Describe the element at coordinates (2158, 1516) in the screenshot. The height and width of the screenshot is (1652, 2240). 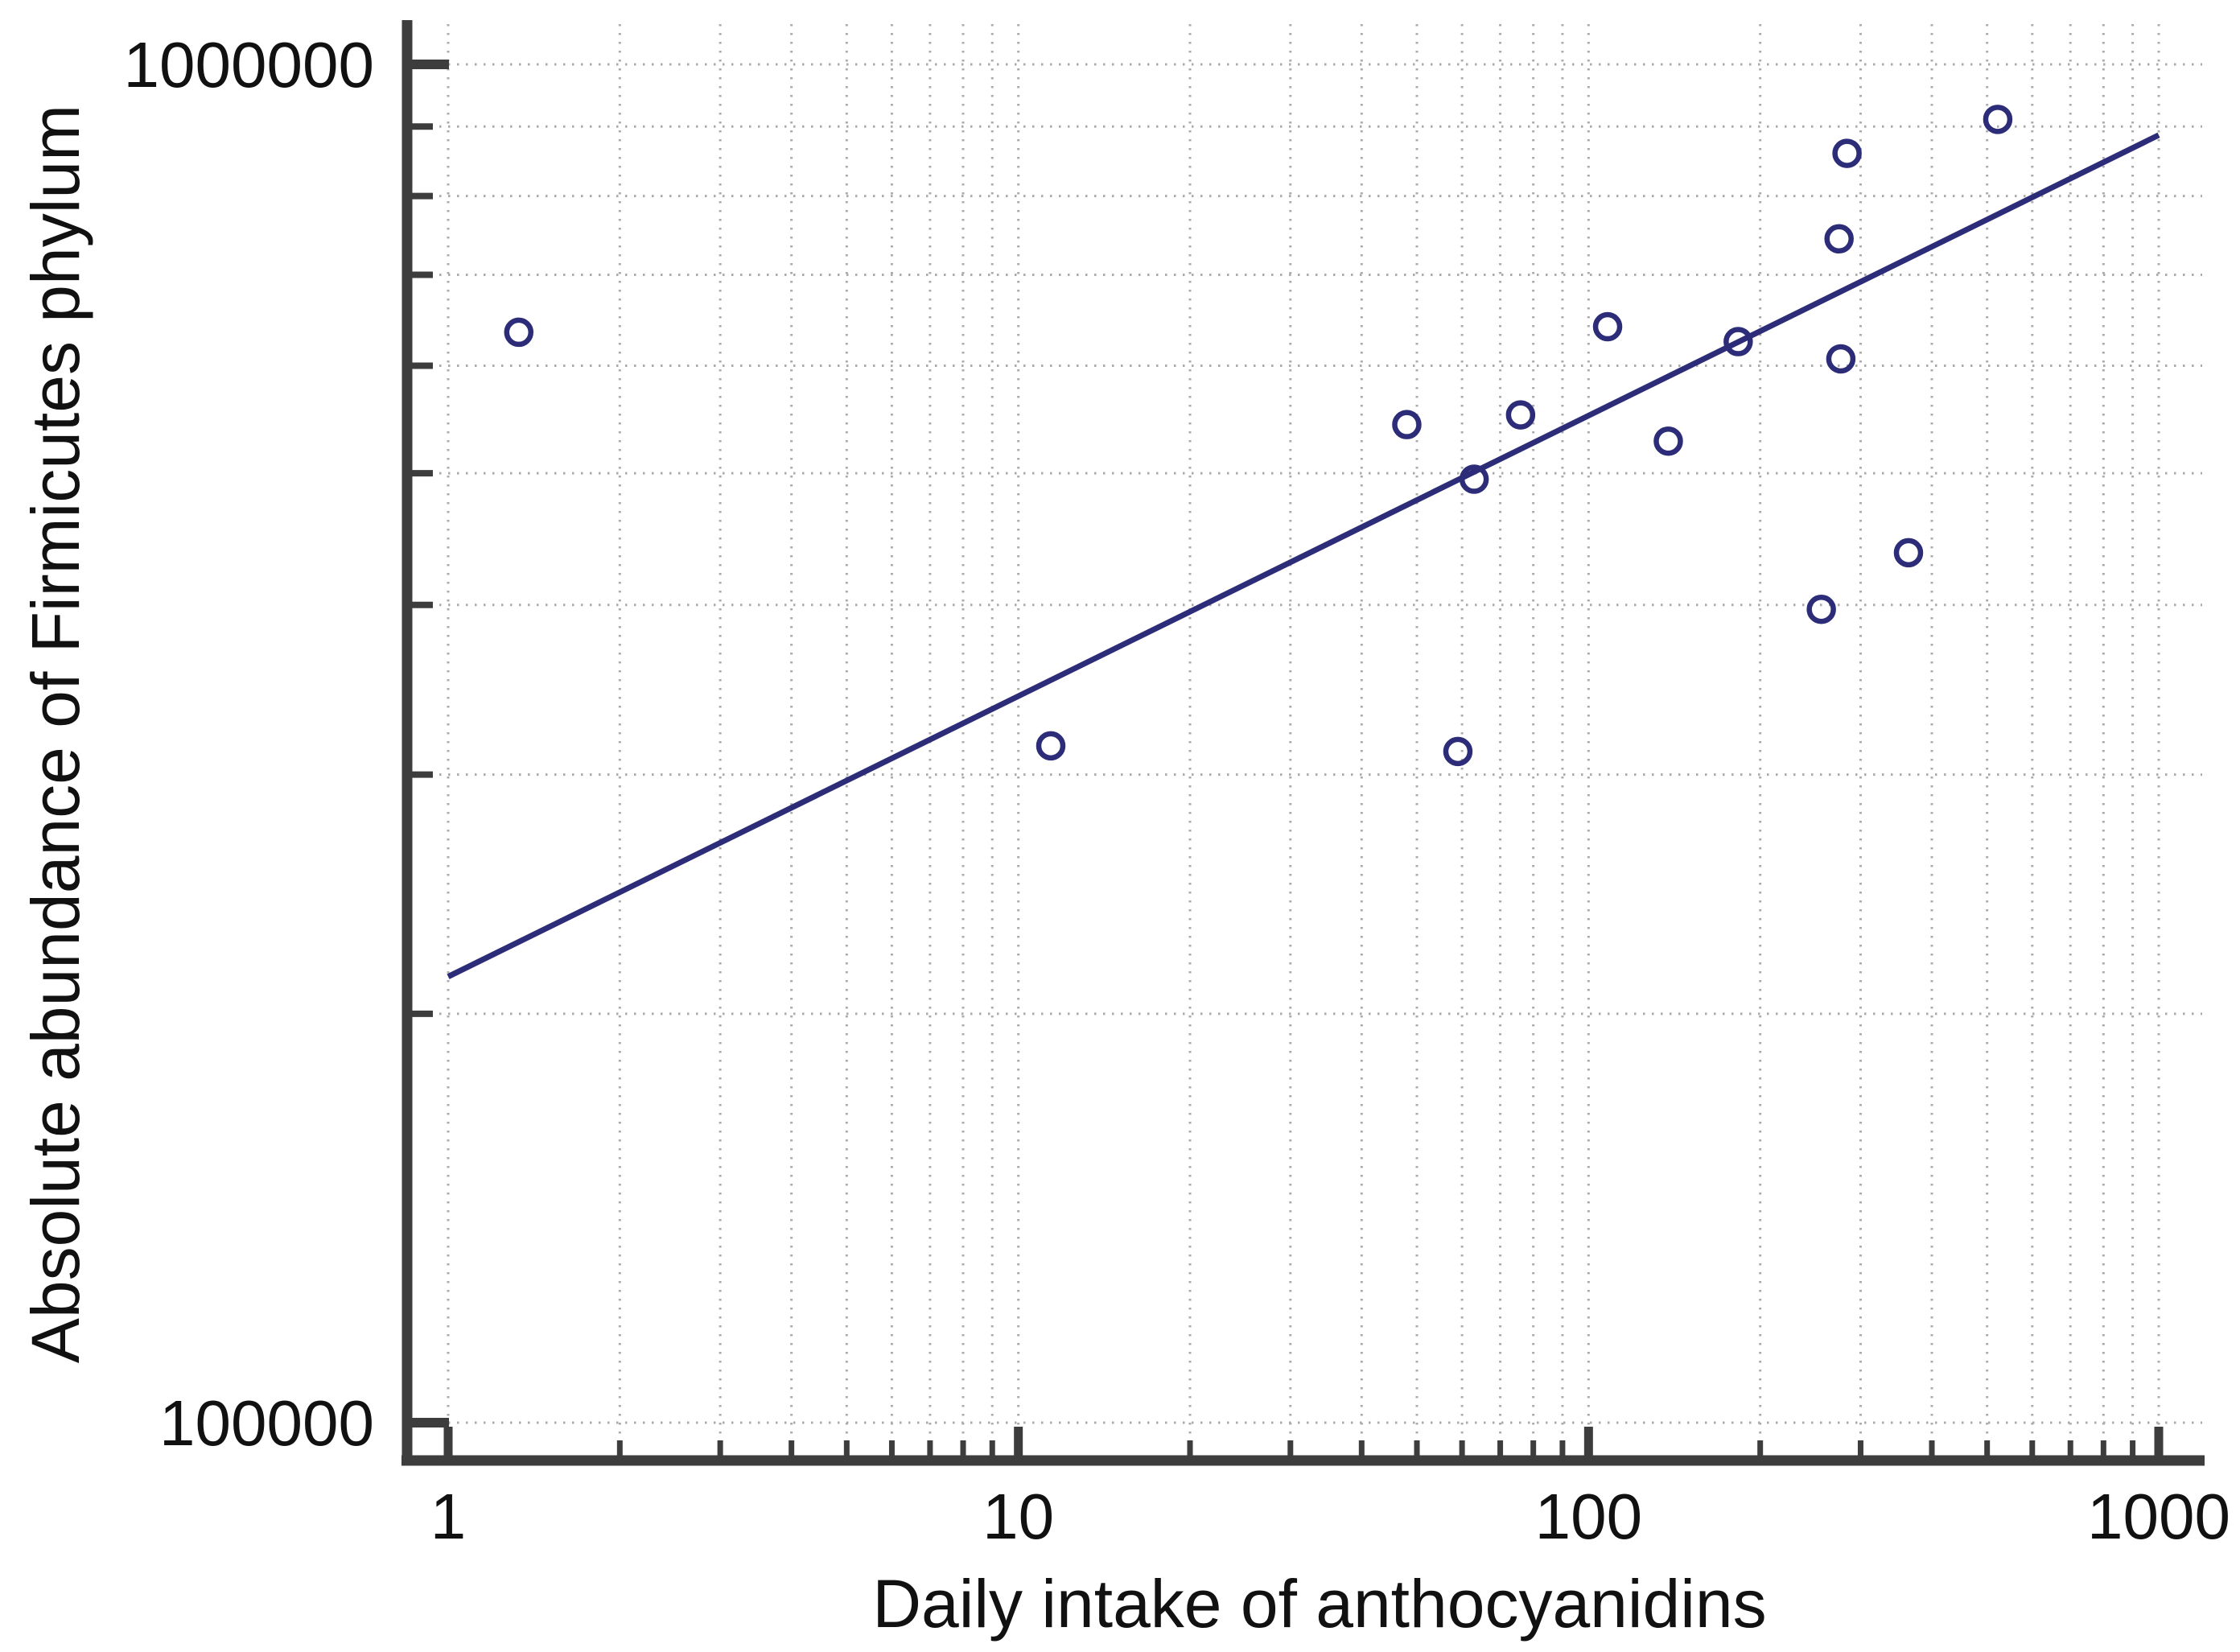
I see `x-tick-label: 1000` at that location.